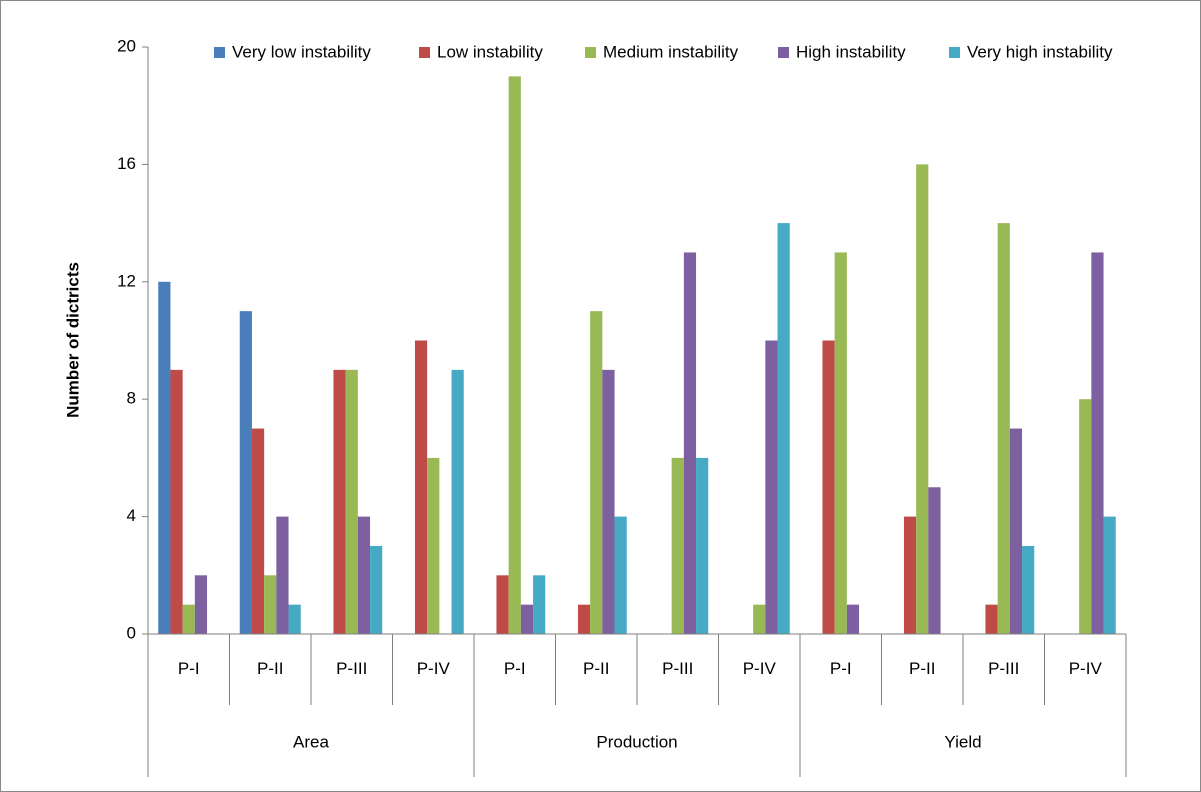  I want to click on y-tick-label: 12, so click(126, 280).